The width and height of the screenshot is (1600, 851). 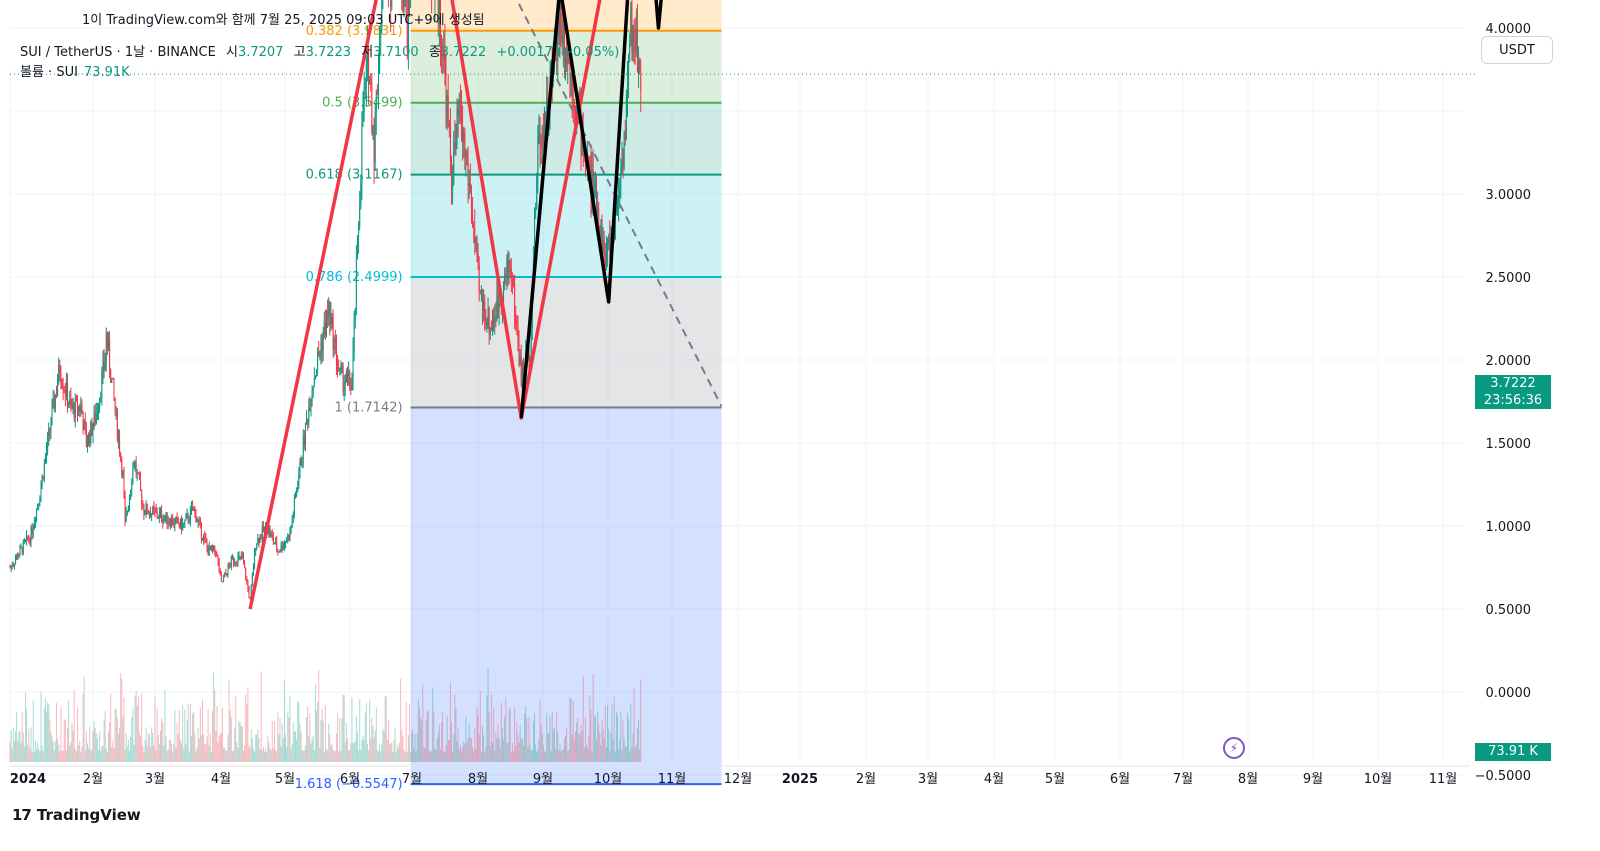 I want to click on currency-button: USDT, so click(x=1517, y=50).